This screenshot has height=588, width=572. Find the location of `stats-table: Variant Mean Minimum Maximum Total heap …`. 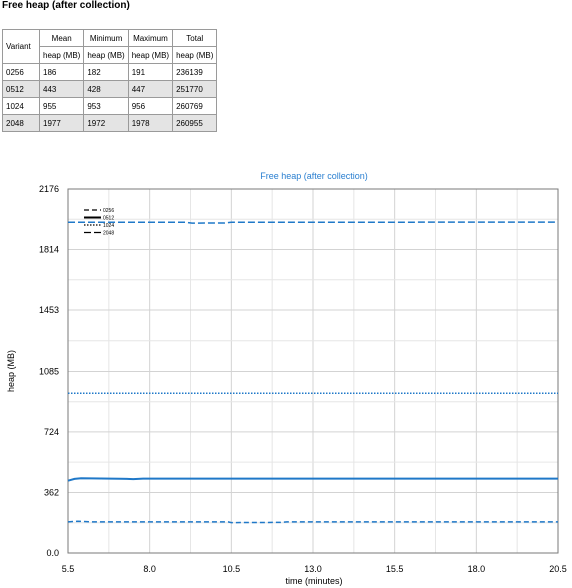

stats-table: Variant Mean Minimum Maximum Total heap … is located at coordinates (110, 80).